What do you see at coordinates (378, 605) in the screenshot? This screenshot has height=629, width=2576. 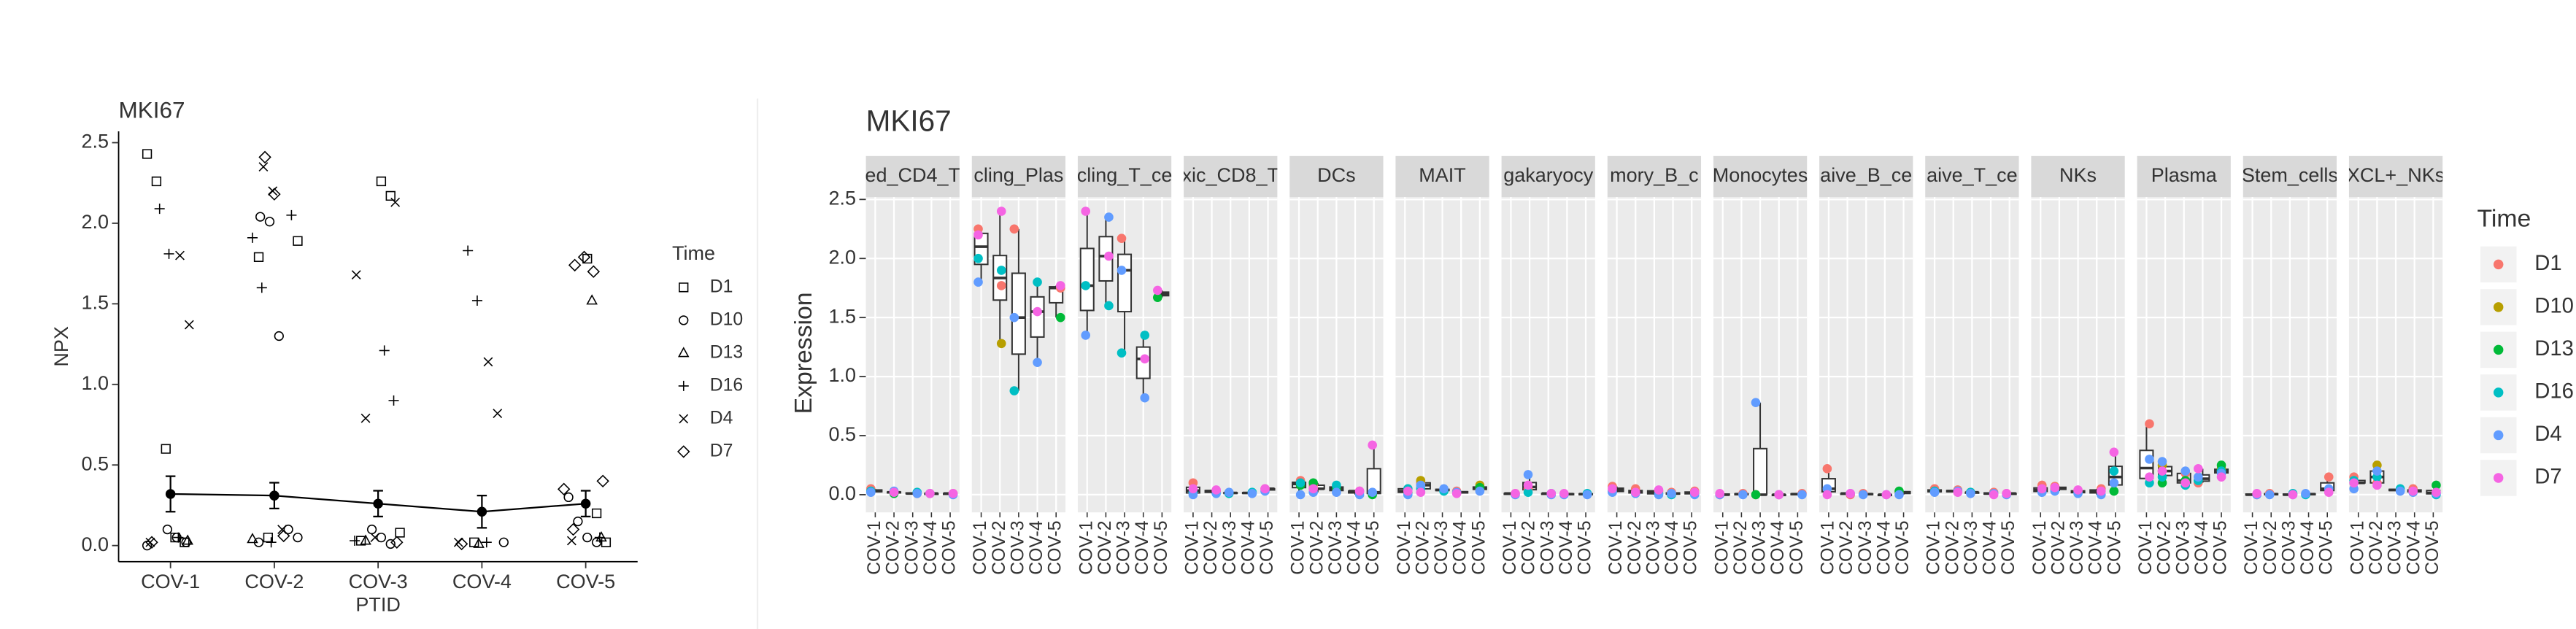 I see `x-axis-label: PTID` at bounding box center [378, 605].